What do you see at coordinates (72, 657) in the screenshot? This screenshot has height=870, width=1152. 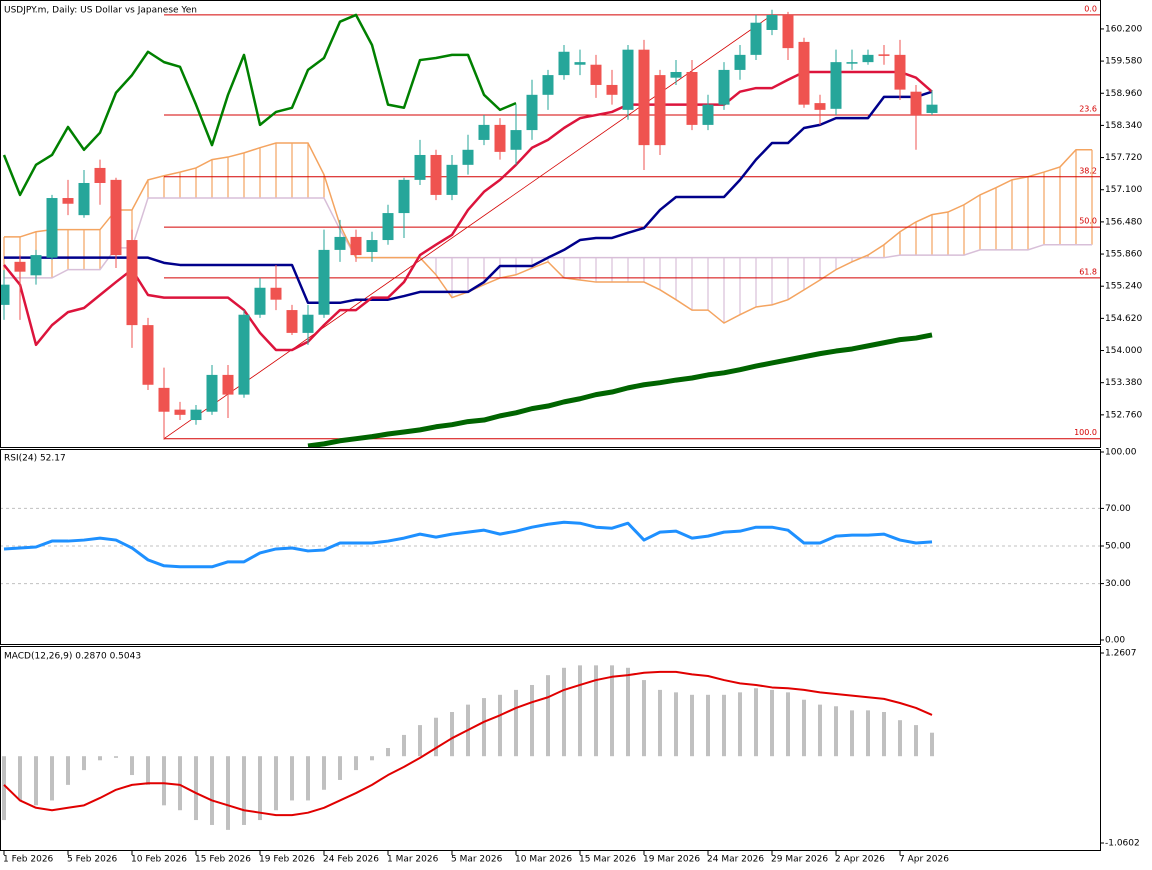 I see `macd-title: MACD(12,26,9) 0.2870 0.5043` at bounding box center [72, 657].